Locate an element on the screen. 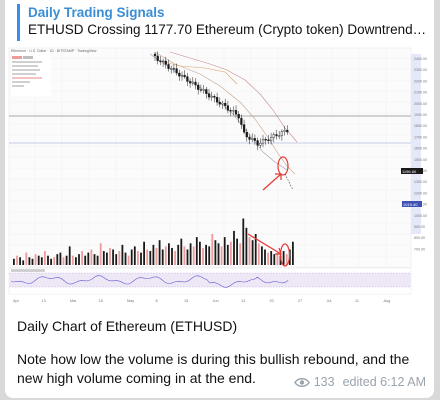 This screenshot has width=440, height=400. rsi-line is located at coordinates (149, 281).